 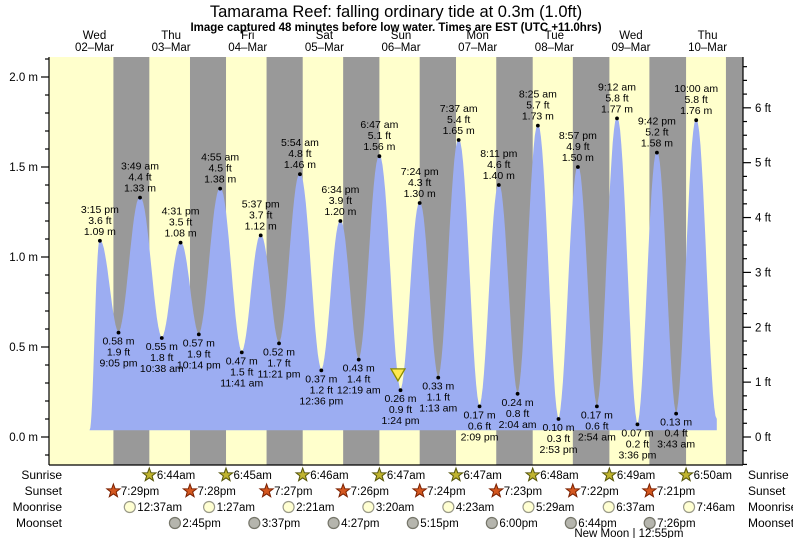 I want to click on moonset-time: 5:15pm, so click(x=439, y=524).